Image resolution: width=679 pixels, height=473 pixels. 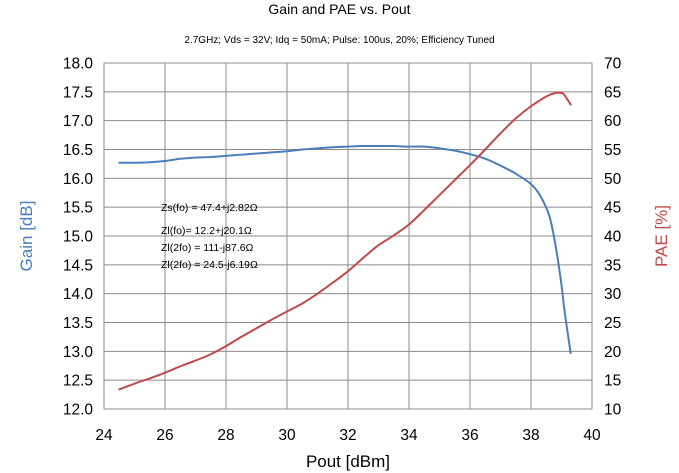 What do you see at coordinates (209, 208) in the screenshot?
I see `annotation-zs-fo: Zs(fo) = 47.4+j2.82Ω` at bounding box center [209, 208].